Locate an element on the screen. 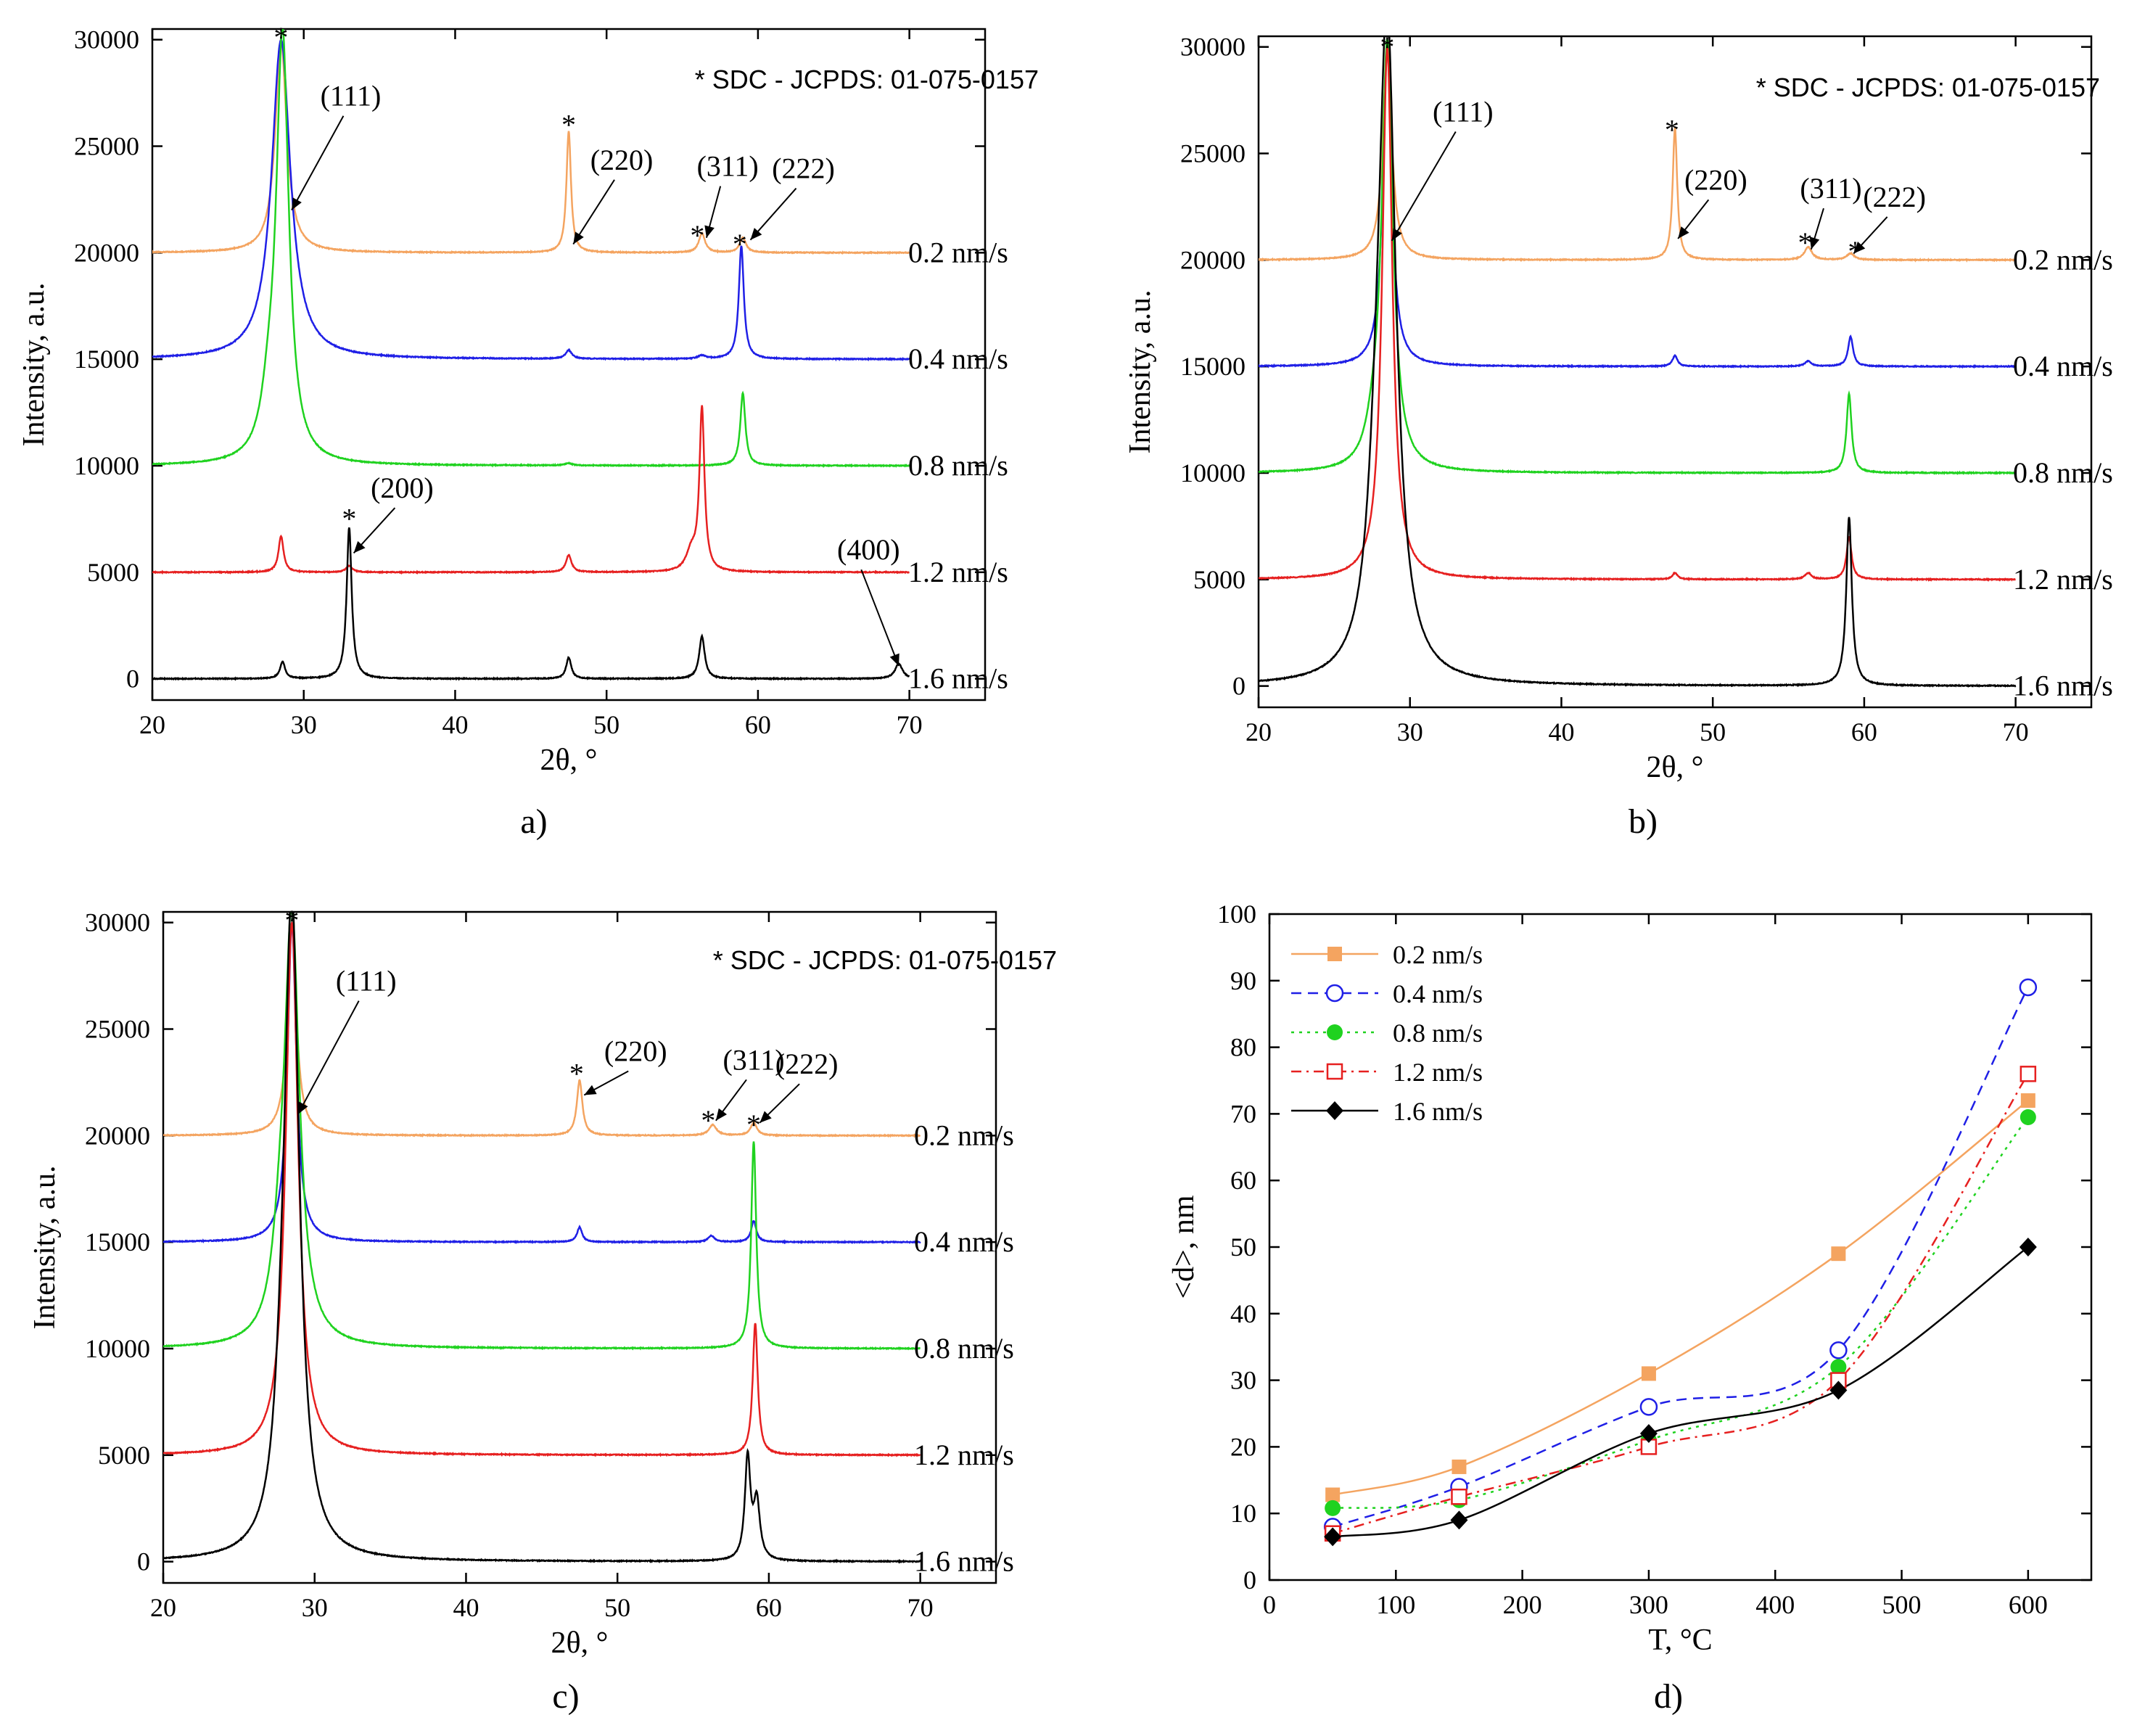 The width and height of the screenshot is (2145, 1736). hkl-label: (400) is located at coordinates (868, 549).